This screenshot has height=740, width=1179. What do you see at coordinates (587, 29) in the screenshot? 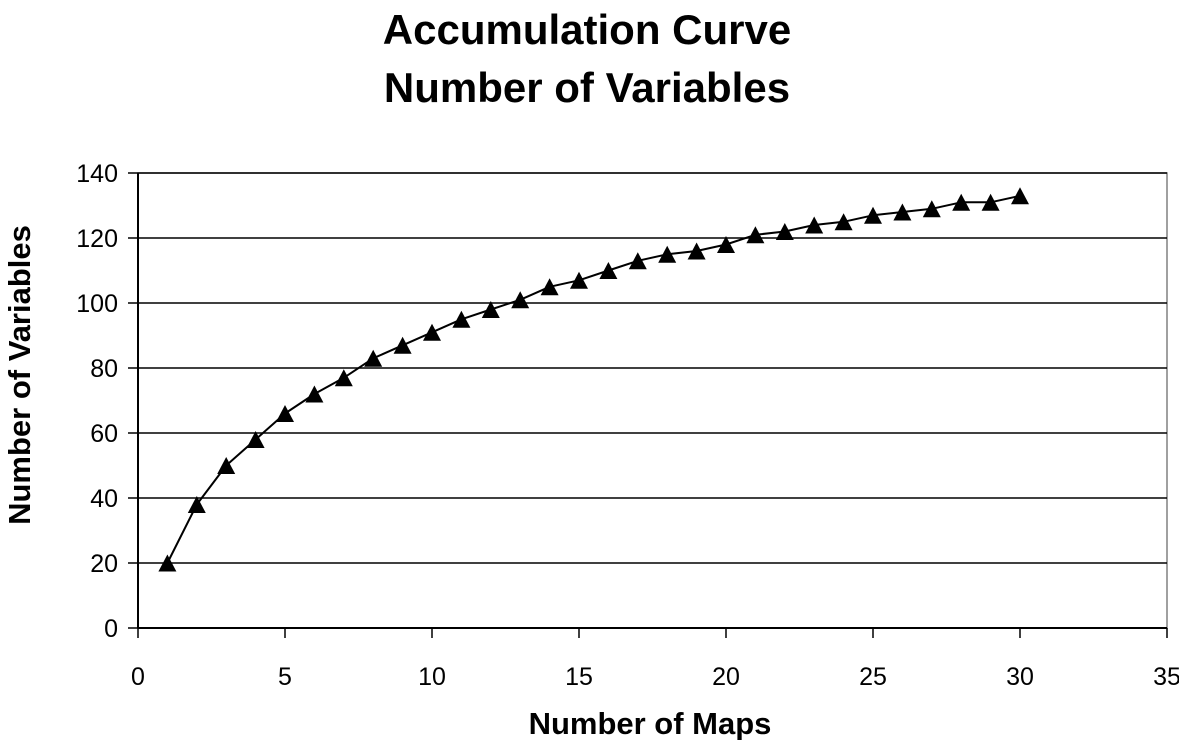
I see `chart-title-line-1: Accumulation Curve` at bounding box center [587, 29].